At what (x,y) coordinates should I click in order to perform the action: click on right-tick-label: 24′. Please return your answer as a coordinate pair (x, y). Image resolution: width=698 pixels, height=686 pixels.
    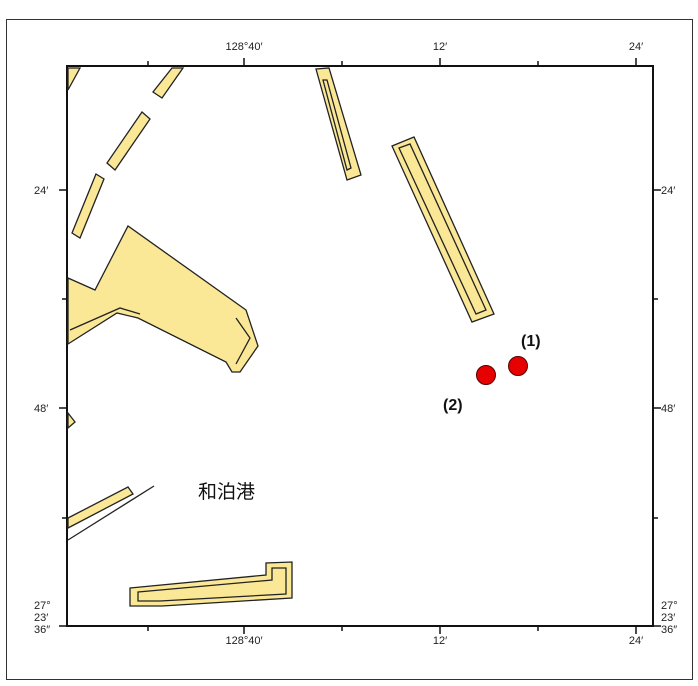
    Looking at the image, I should click on (668, 191).